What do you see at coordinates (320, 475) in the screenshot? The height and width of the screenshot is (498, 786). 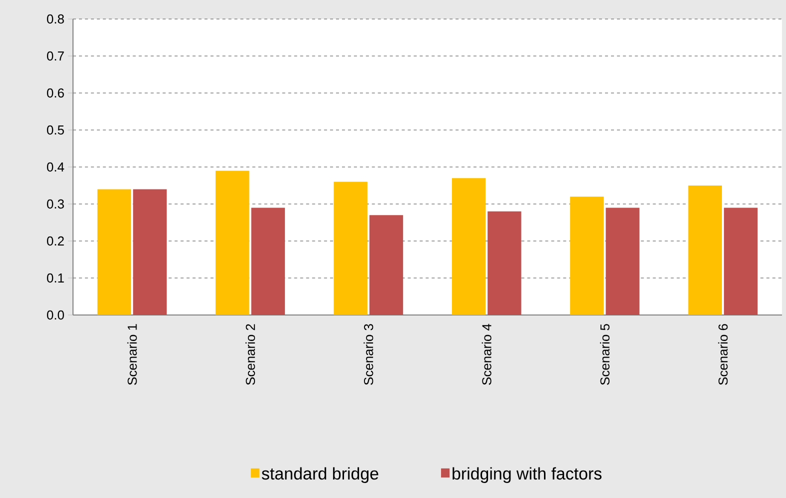 I see `legend-label: standard bridge` at bounding box center [320, 475].